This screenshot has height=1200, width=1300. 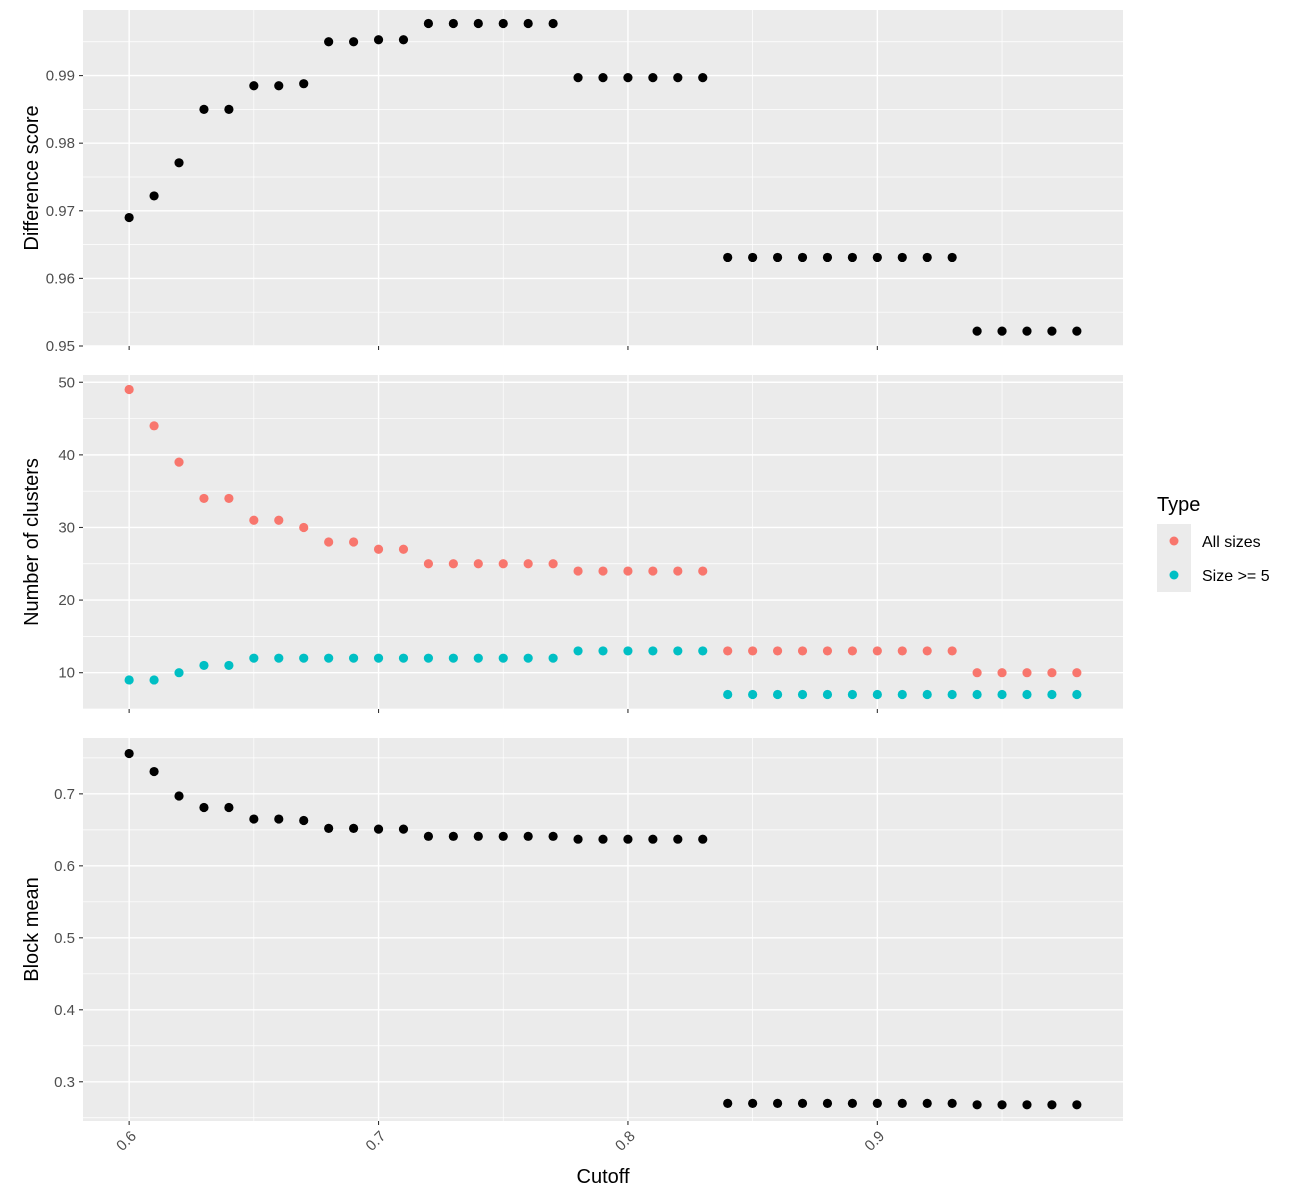 What do you see at coordinates (625, 1141) in the screenshot?
I see `x-tick-label: 0.8` at bounding box center [625, 1141].